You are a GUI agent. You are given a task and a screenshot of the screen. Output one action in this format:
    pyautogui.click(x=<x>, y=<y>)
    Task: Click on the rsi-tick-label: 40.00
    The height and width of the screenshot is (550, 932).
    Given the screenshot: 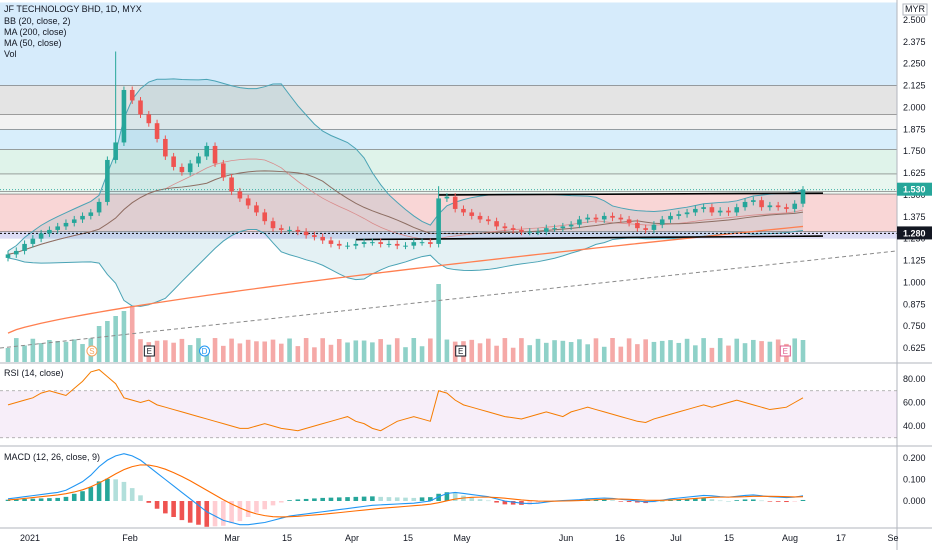 What is the action you would take?
    pyautogui.click(x=914, y=426)
    